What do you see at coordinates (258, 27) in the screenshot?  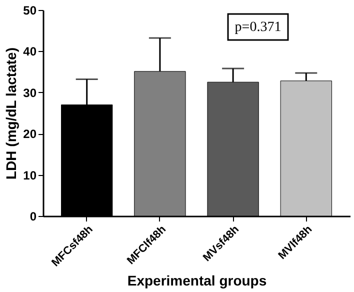 I see `annotation: p=0.371` at bounding box center [258, 27].